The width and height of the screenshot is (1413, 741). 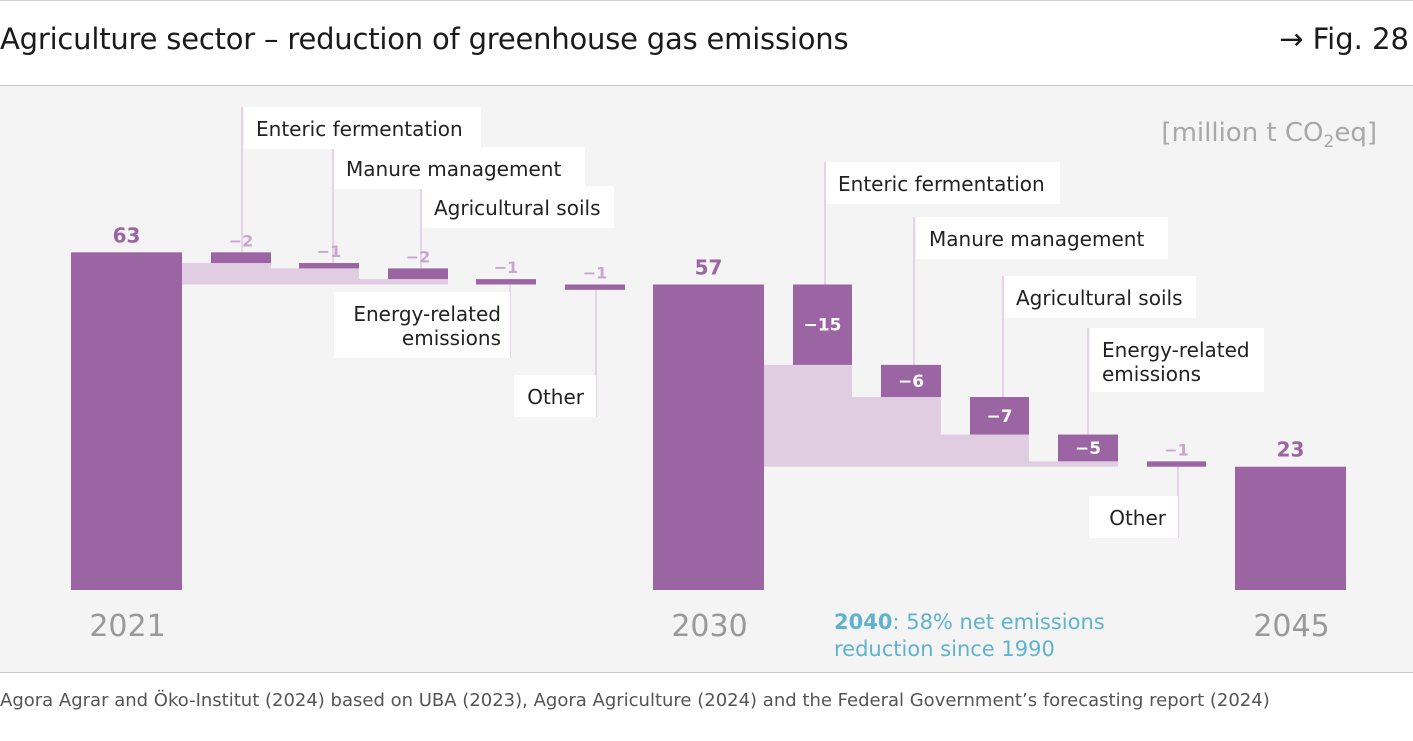 I want to click on callout-manure-1-box, so click(x=459, y=168).